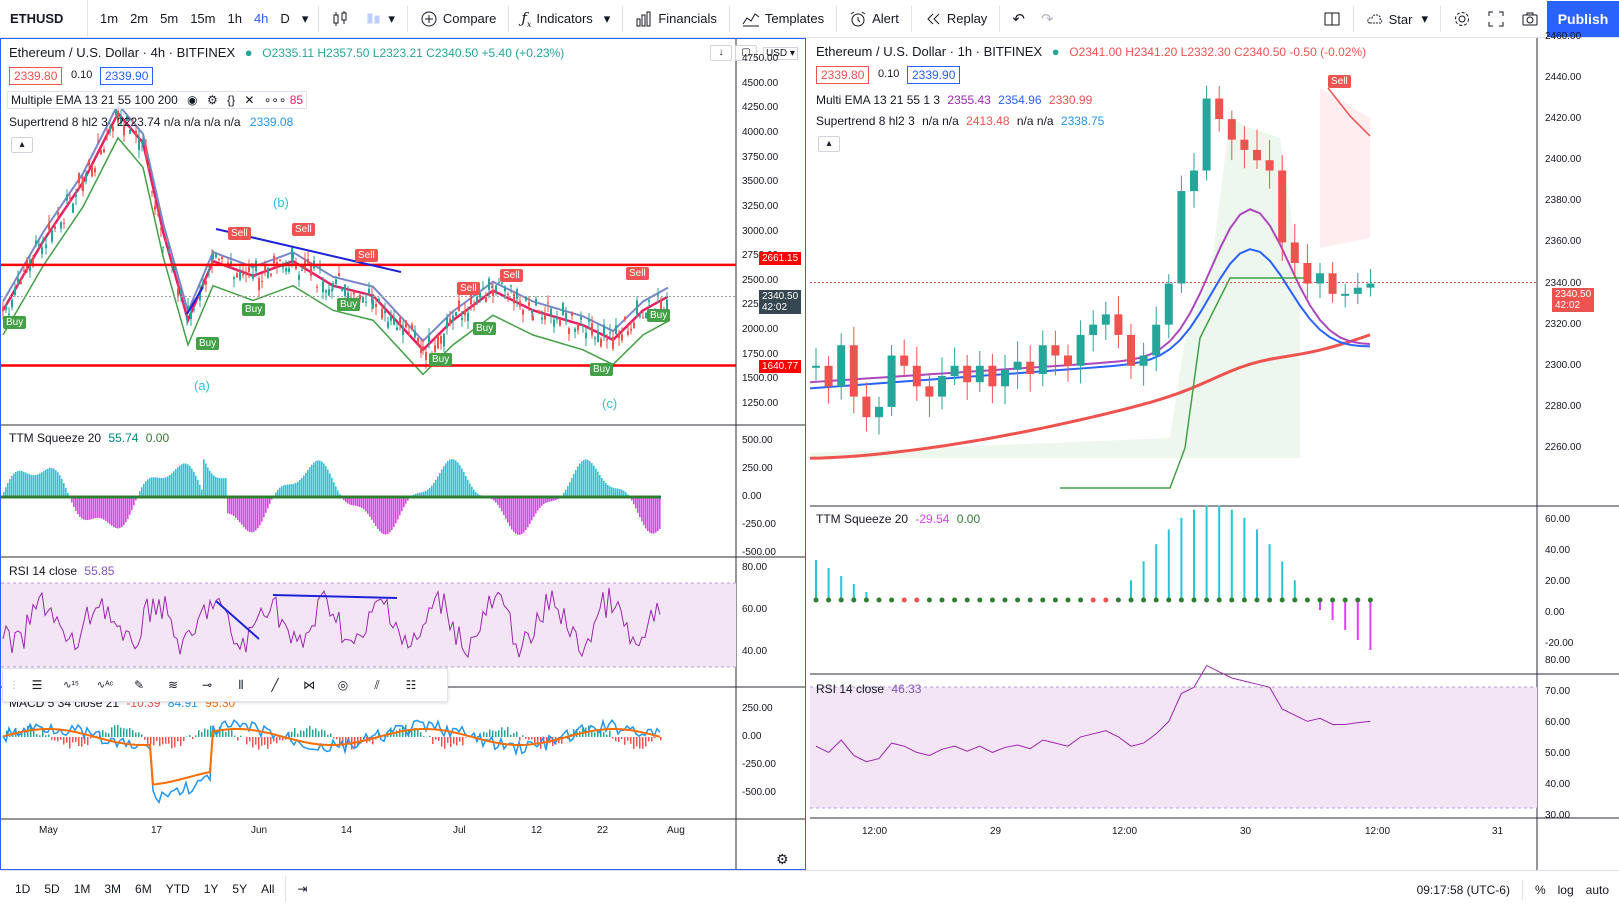  Describe the element at coordinates (1397, 19) in the screenshot. I see `star-button: Star ▾` at that location.